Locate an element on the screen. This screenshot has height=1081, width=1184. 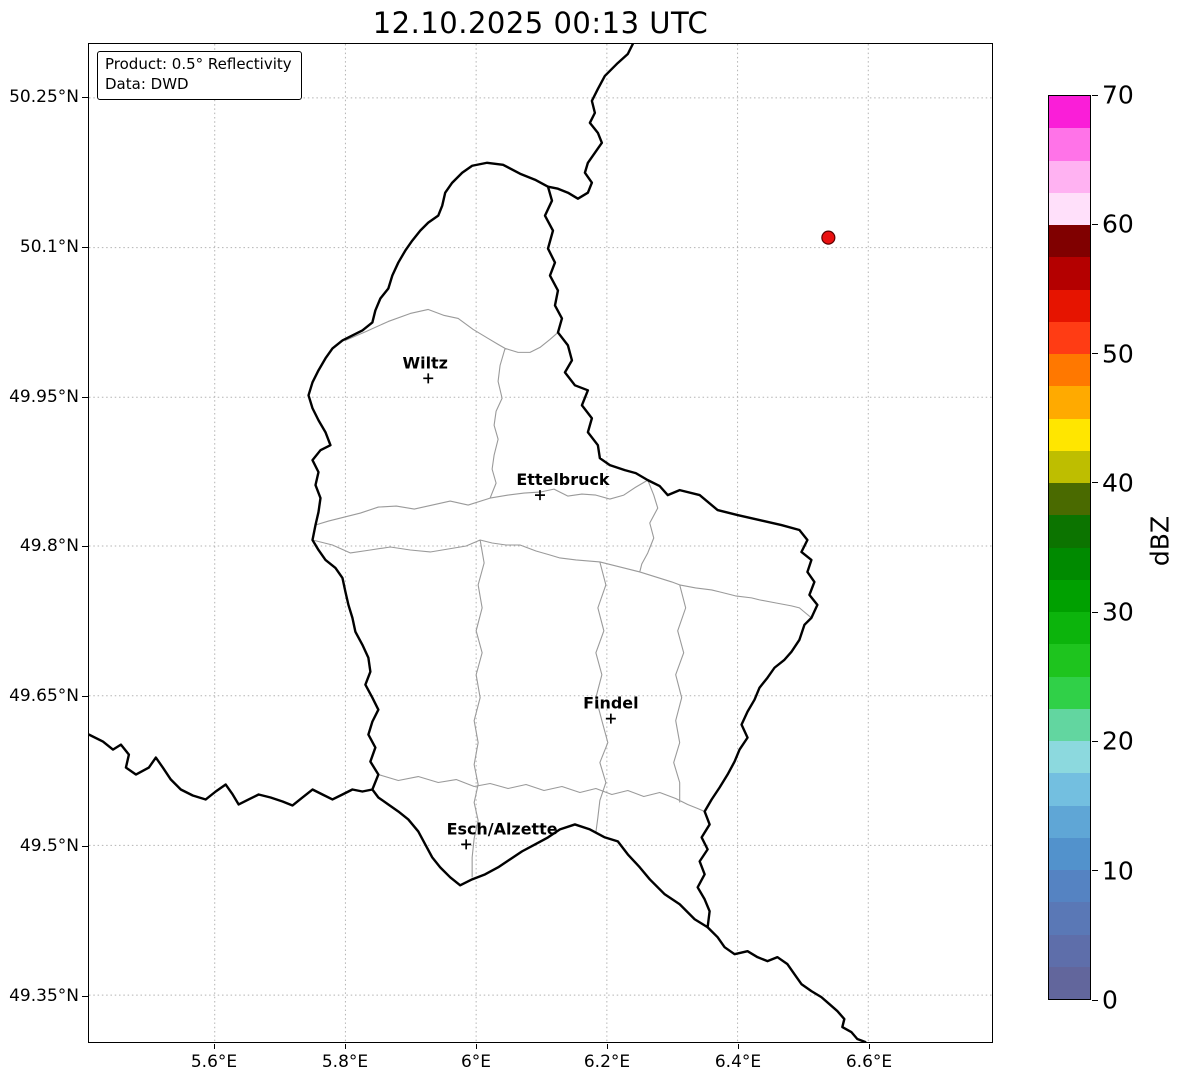
y-tick-label: 49.5°N is located at coordinates (49, 846).